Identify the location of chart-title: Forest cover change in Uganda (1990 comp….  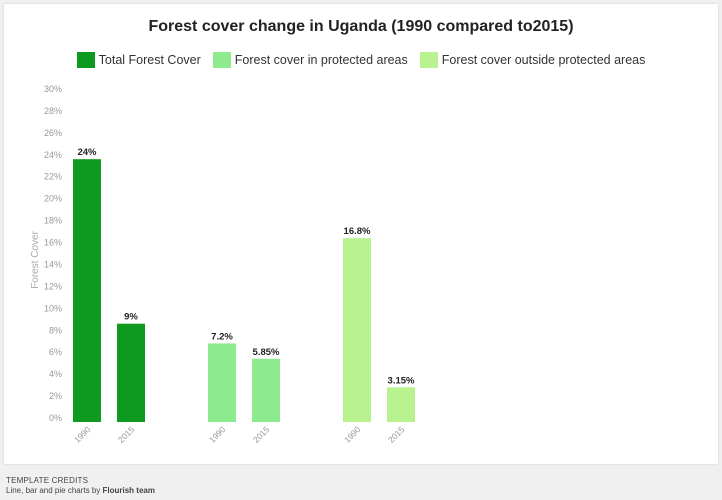
(361, 26).